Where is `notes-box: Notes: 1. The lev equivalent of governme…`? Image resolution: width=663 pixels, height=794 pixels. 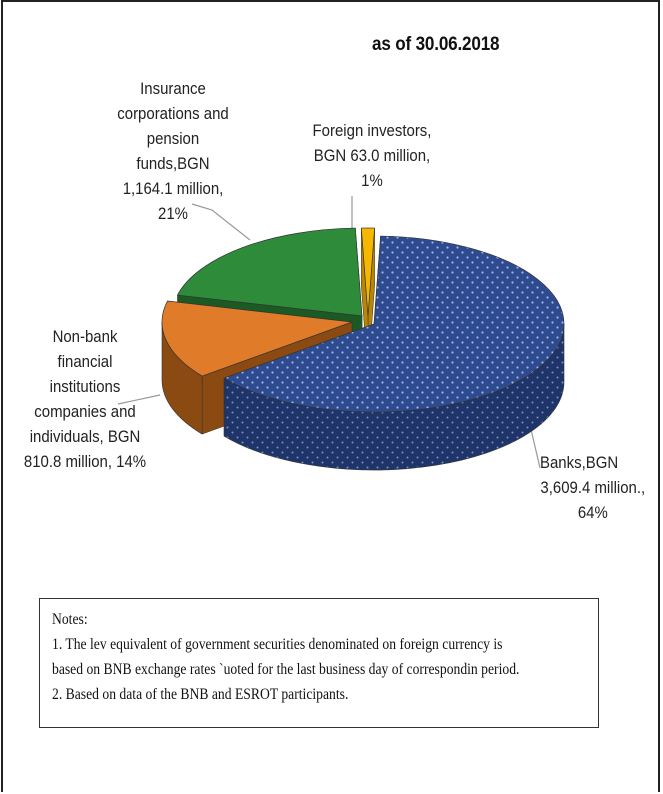 notes-box: Notes: 1. The lev equivalent of governme… is located at coordinates (319, 663).